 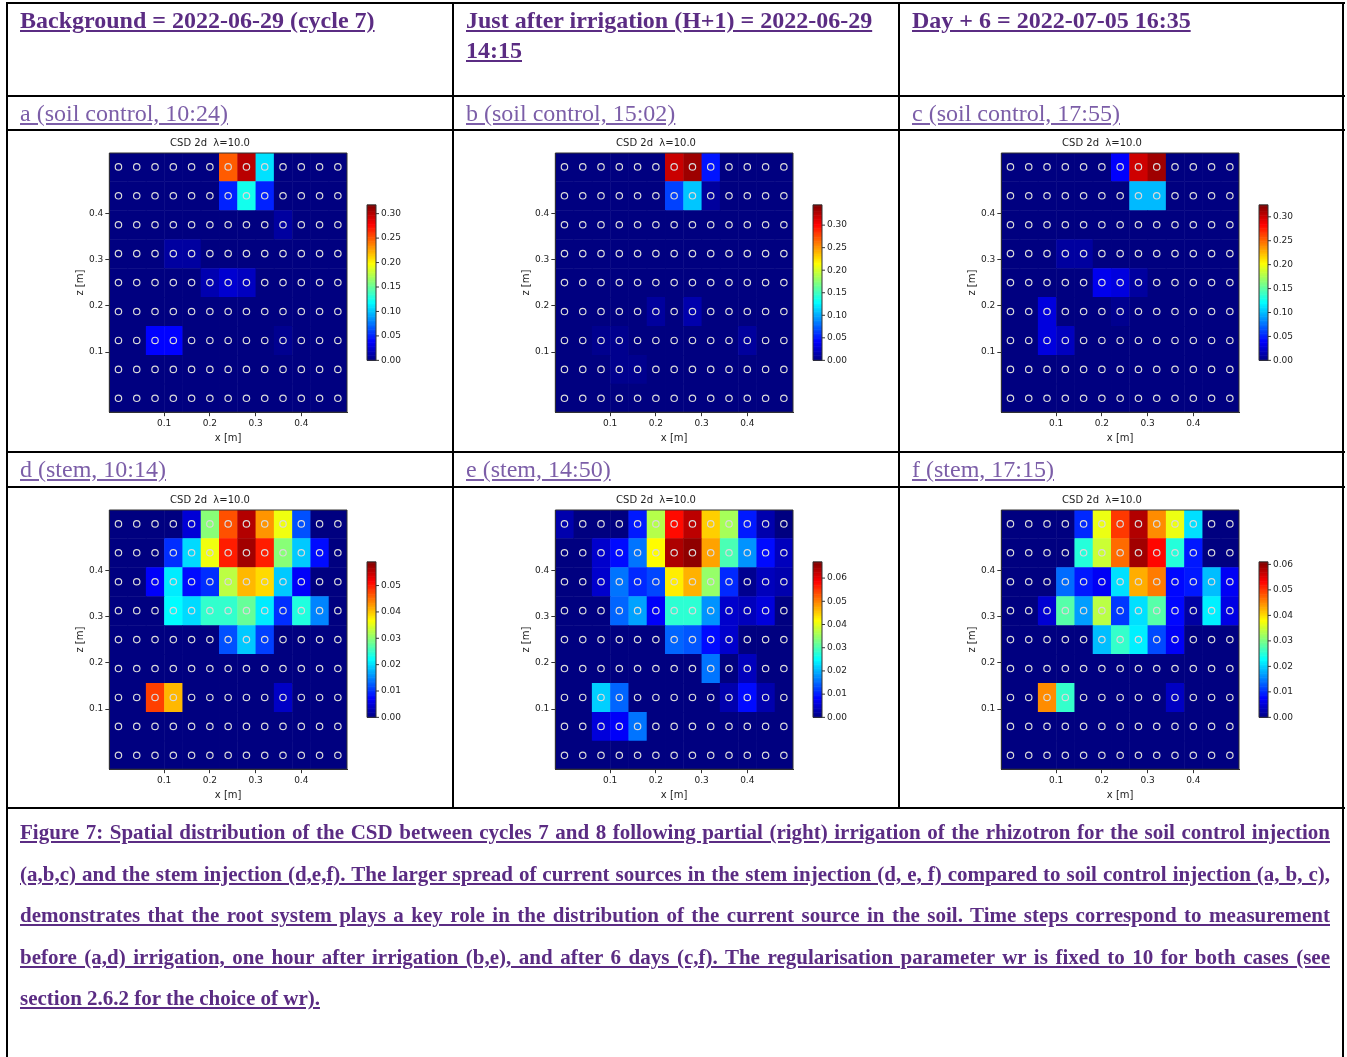 What do you see at coordinates (198, 20) in the screenshot?
I see `text: Background = 2022-06-29 (cycle 7)` at bounding box center [198, 20].